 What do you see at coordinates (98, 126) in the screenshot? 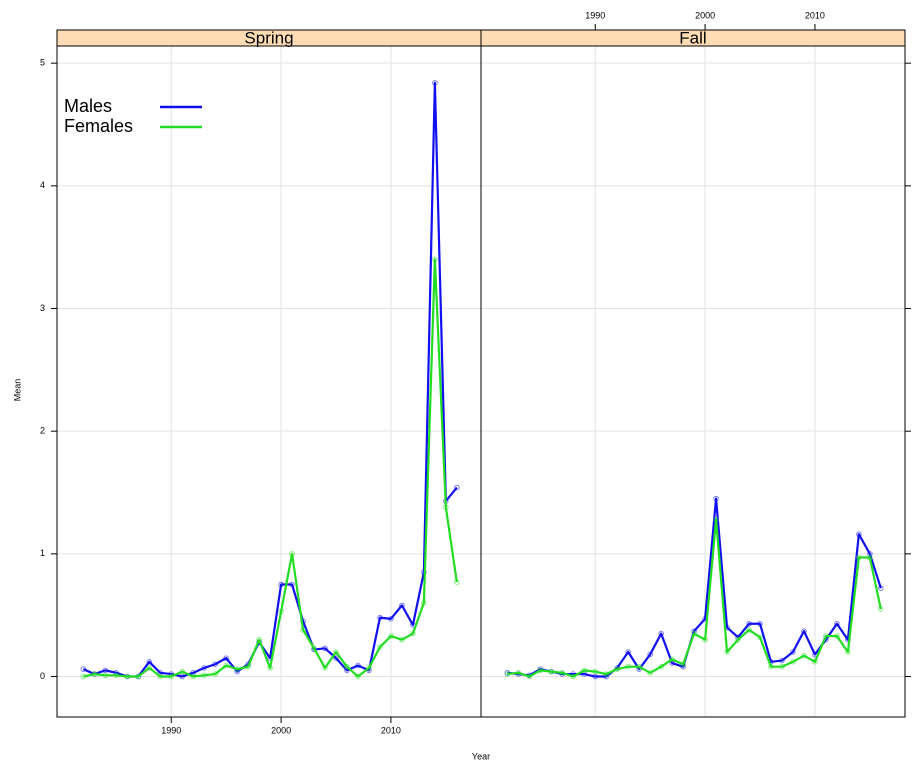
I see `legend-label: Females` at bounding box center [98, 126].